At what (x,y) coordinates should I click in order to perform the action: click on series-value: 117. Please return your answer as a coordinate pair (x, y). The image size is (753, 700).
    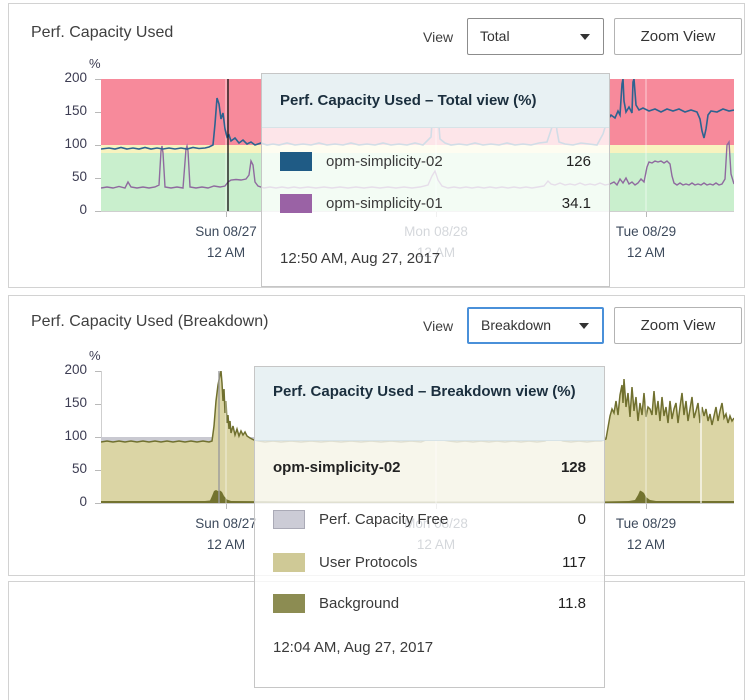
    Looking at the image, I should click on (574, 562).